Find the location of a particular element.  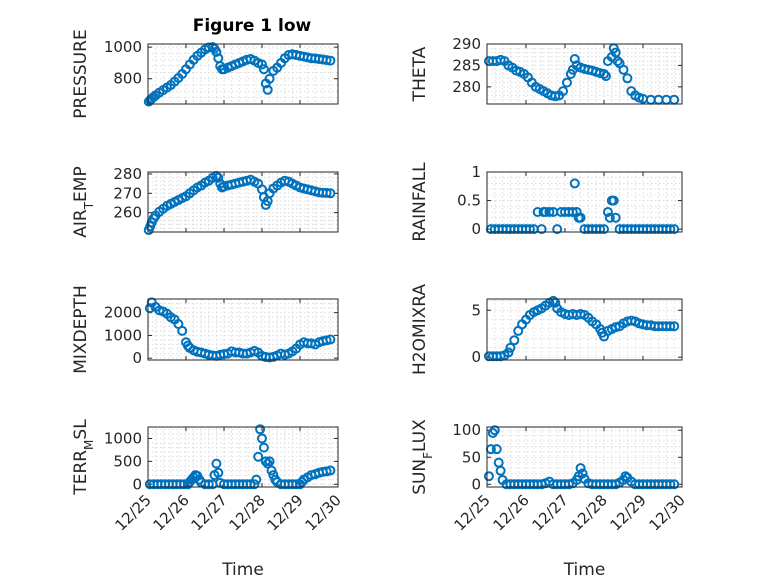

subplot-rainfall: 0 0.5 1 RAINFALL is located at coordinates (546, 202).